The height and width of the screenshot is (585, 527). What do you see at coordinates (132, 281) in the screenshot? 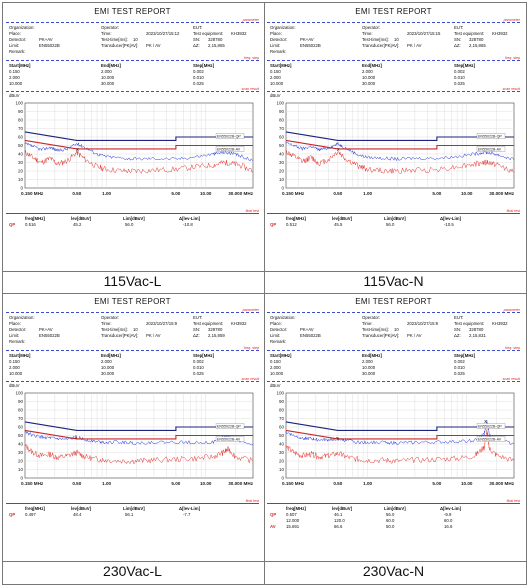
I see `panel-caption: 115Vac-L` at bounding box center [132, 281].